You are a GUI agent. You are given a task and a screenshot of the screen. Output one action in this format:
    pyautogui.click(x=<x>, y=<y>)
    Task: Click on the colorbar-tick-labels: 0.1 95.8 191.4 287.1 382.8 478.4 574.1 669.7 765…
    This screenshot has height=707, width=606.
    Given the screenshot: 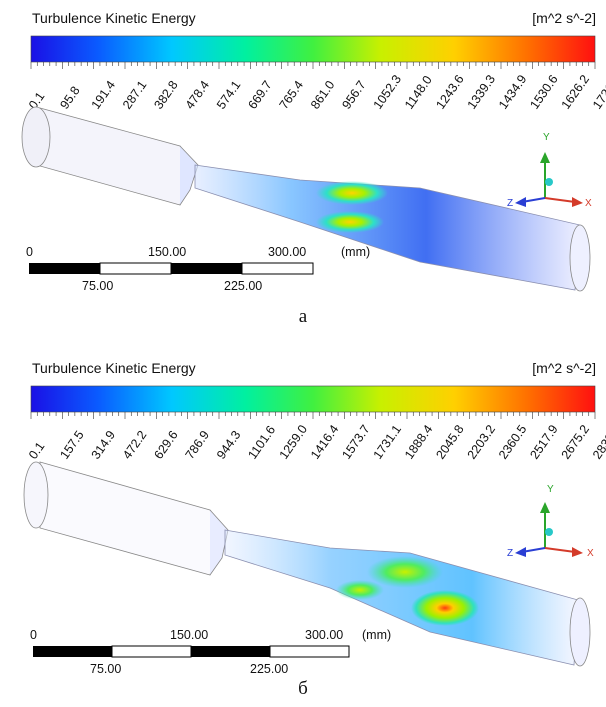 What is the action you would take?
    pyautogui.click(x=316, y=91)
    